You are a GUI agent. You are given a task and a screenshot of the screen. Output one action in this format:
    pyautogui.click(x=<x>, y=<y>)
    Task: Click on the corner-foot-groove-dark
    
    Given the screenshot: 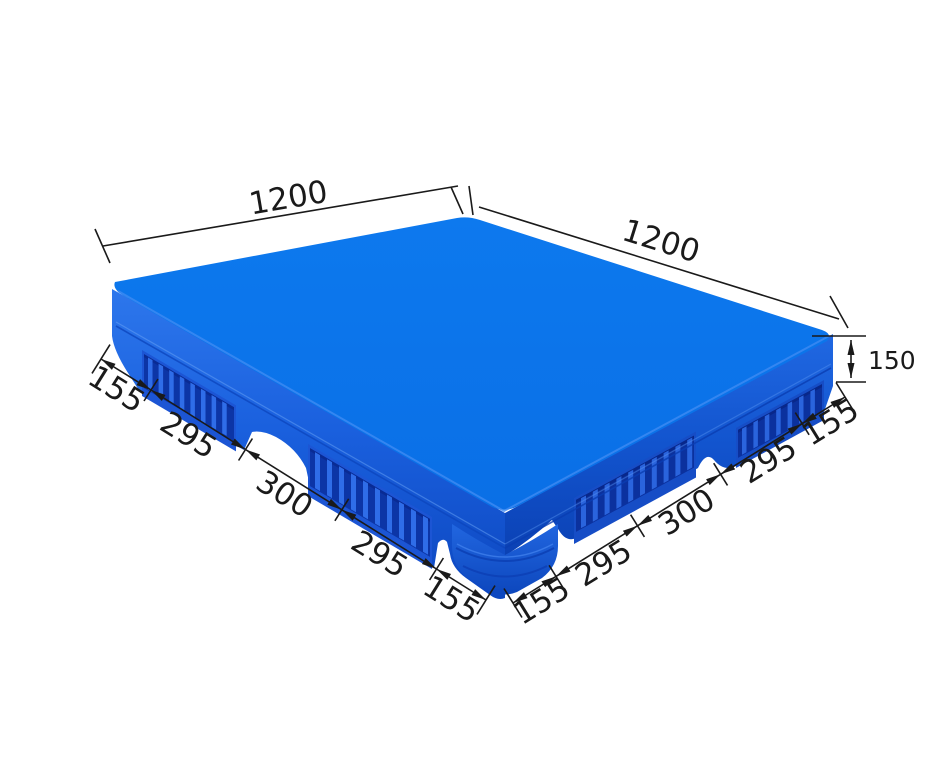 What is the action you would take?
    pyautogui.click(x=505, y=554)
    